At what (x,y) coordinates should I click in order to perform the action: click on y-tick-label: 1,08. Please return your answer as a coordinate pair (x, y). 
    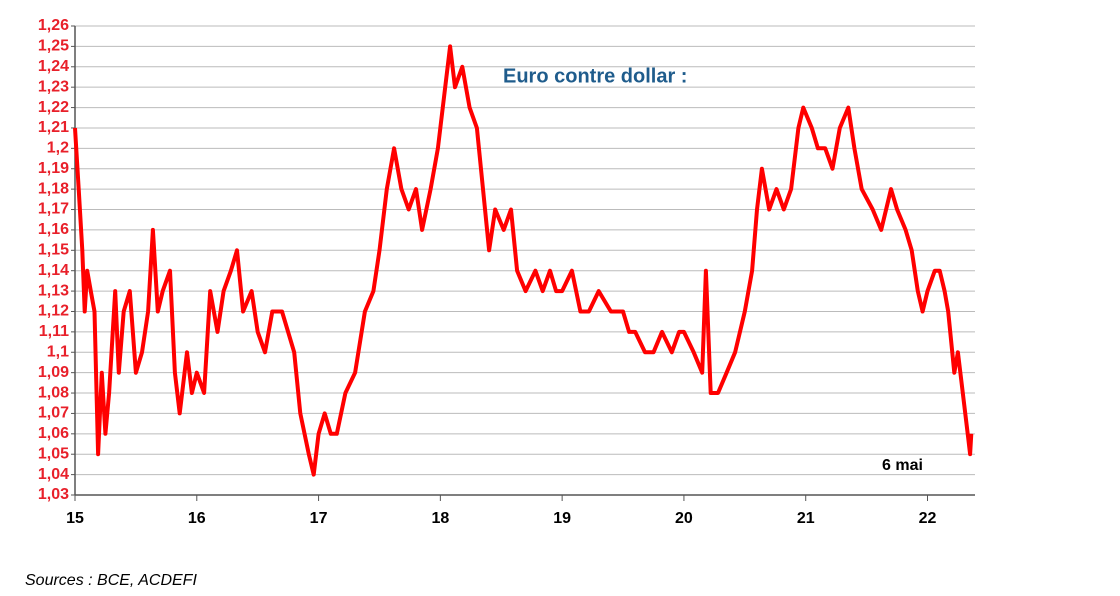
    Looking at the image, I should click on (53, 392).